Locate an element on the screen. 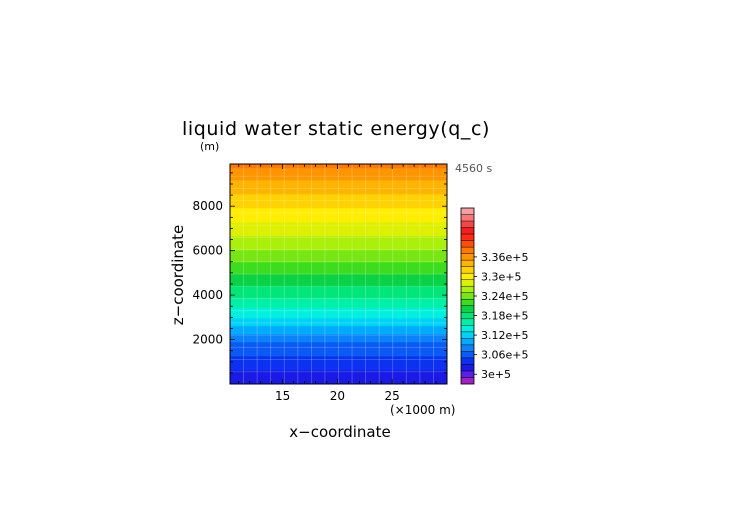 Image resolution: width=752 pixels, height=532 pixels. x-tick-label: 20 is located at coordinates (337, 396).